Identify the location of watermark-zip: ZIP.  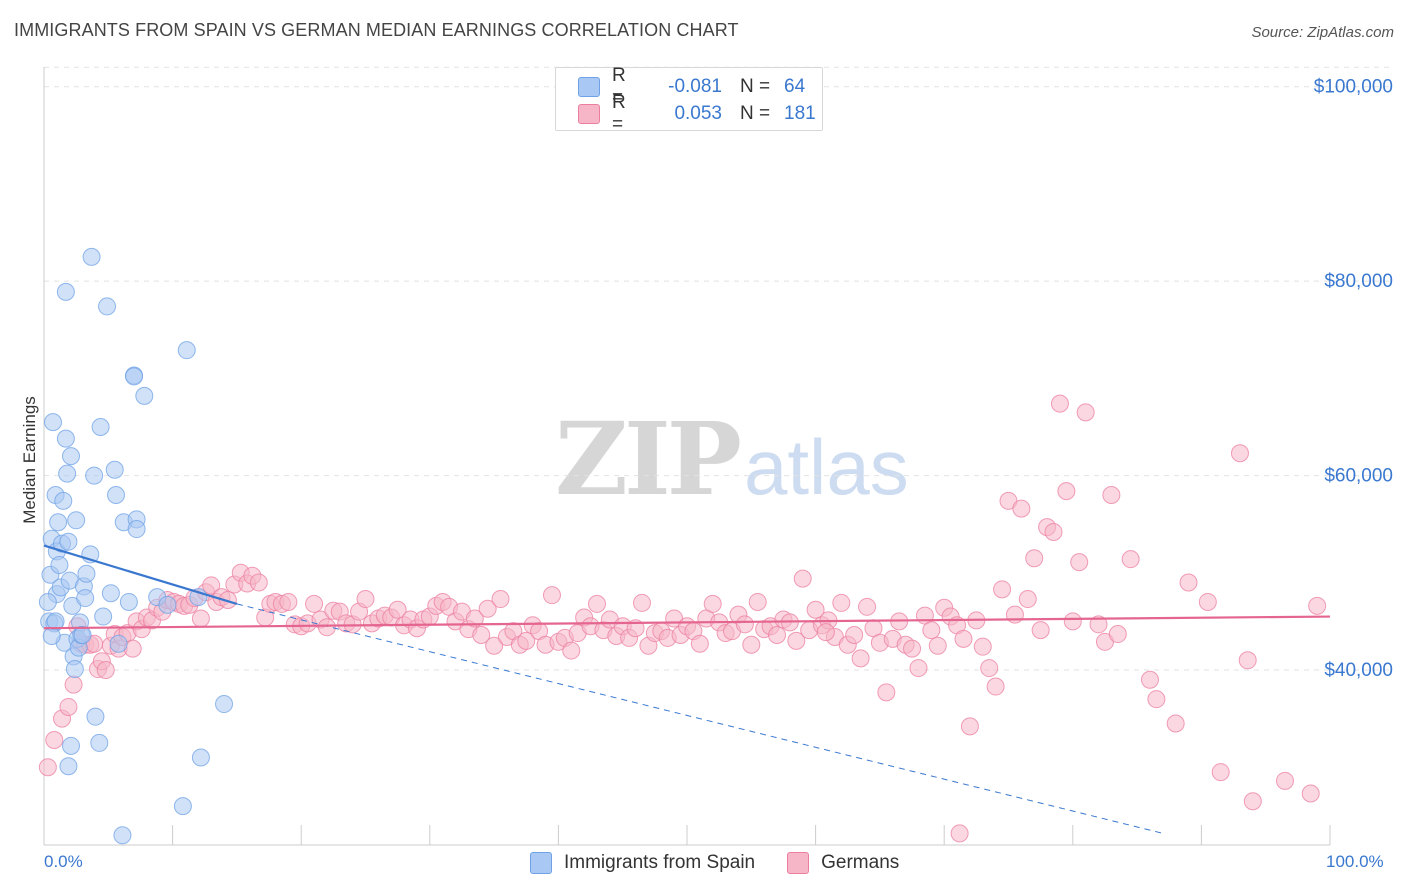
(648, 459).